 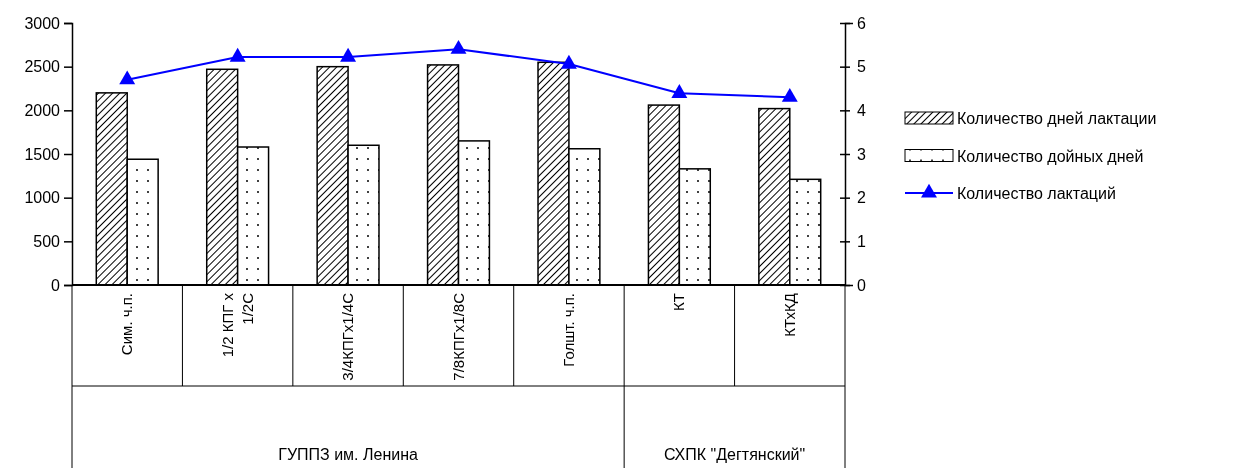 I want to click on x-tick-label: КТхКД, so click(x=789, y=315).